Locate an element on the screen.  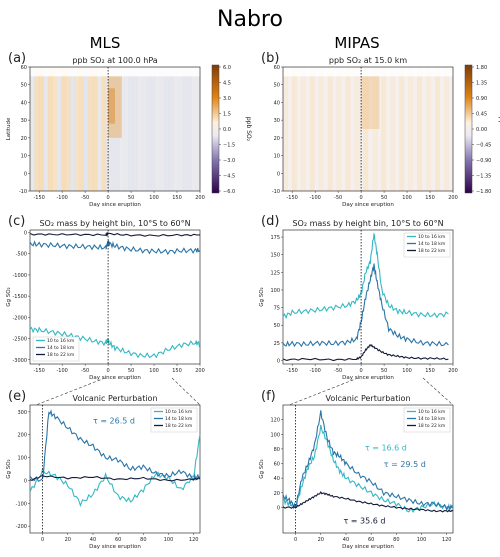
colorbar-tick-label: −6.0 is located at coordinates (229, 192).